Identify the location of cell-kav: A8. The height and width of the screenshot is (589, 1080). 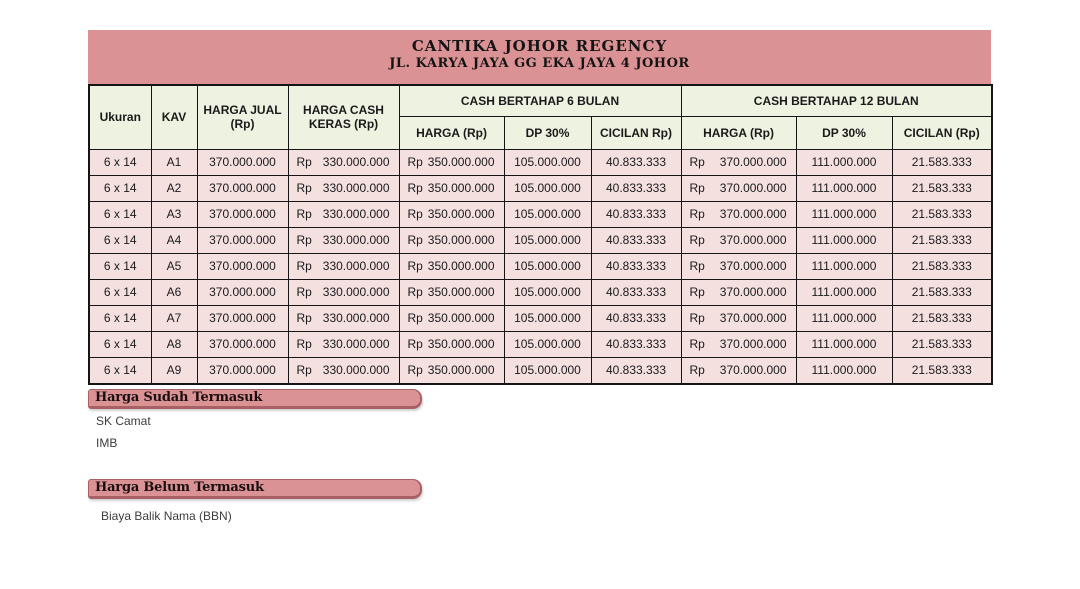
(174, 344).